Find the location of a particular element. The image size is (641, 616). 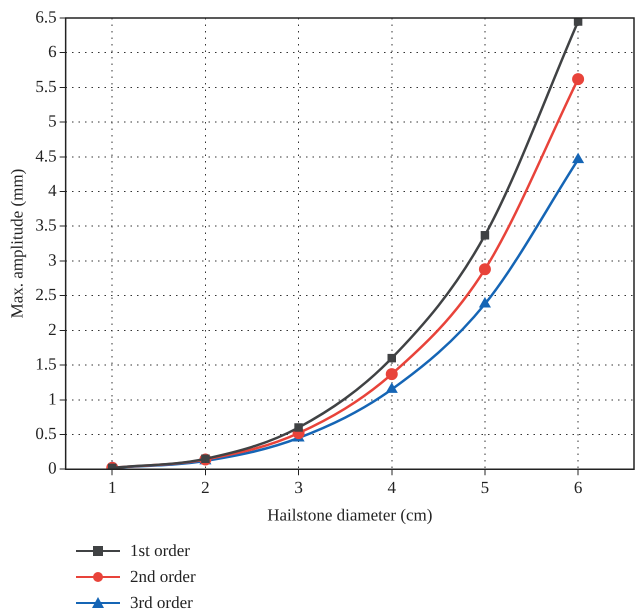

y-tick-label: 4.5 is located at coordinates (46, 156).